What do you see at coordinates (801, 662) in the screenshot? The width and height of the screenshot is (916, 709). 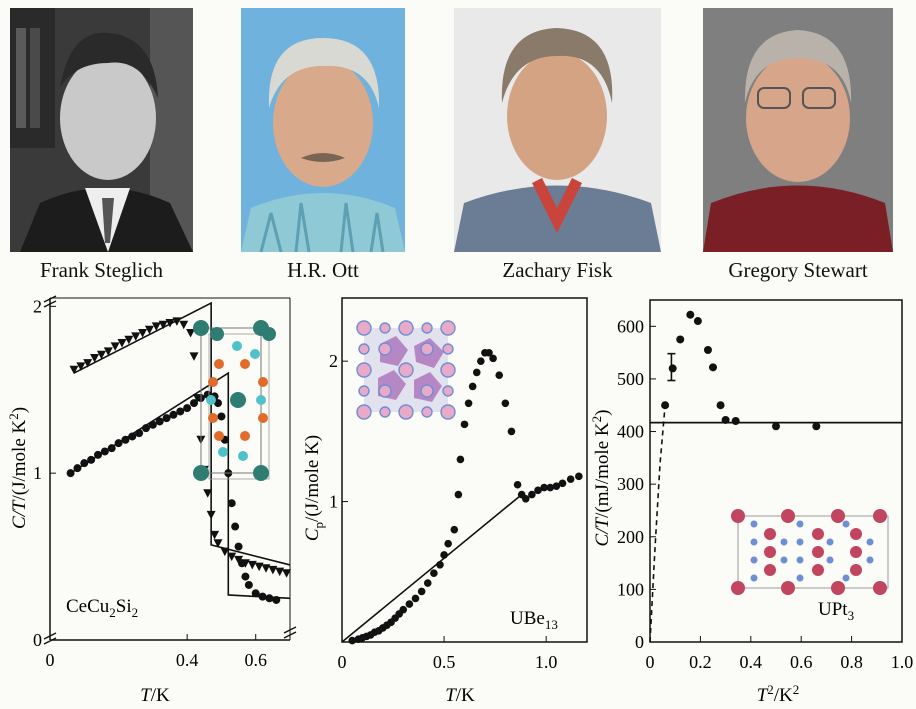 I see `chart3-xtick-label: 0.6` at bounding box center [801, 662].